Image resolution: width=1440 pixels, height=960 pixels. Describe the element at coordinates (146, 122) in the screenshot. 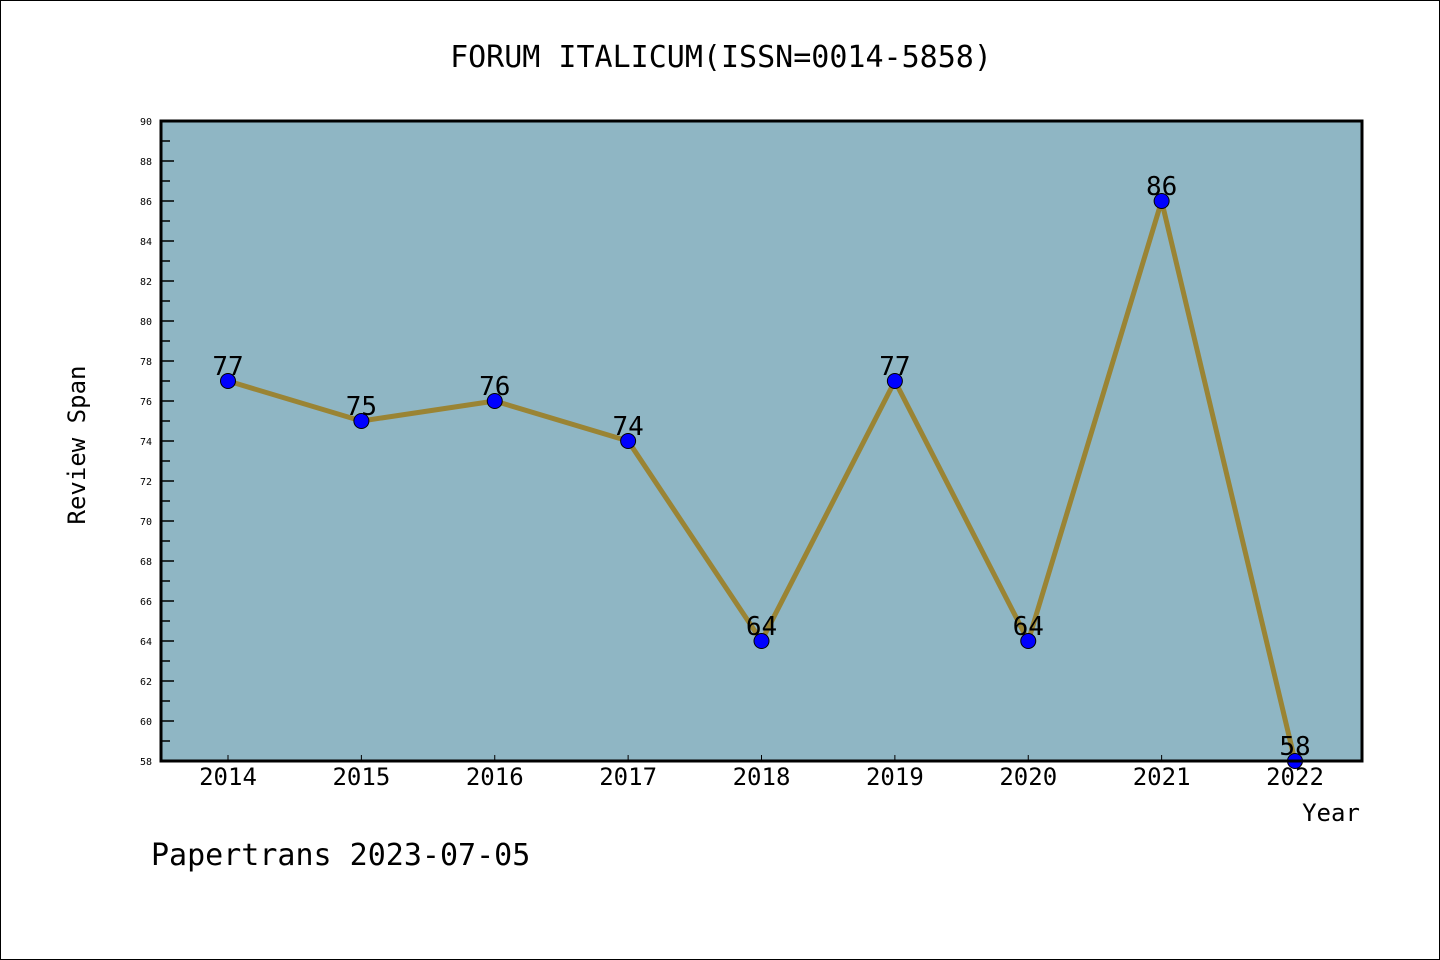

I see `y-tick-label: 90` at that location.